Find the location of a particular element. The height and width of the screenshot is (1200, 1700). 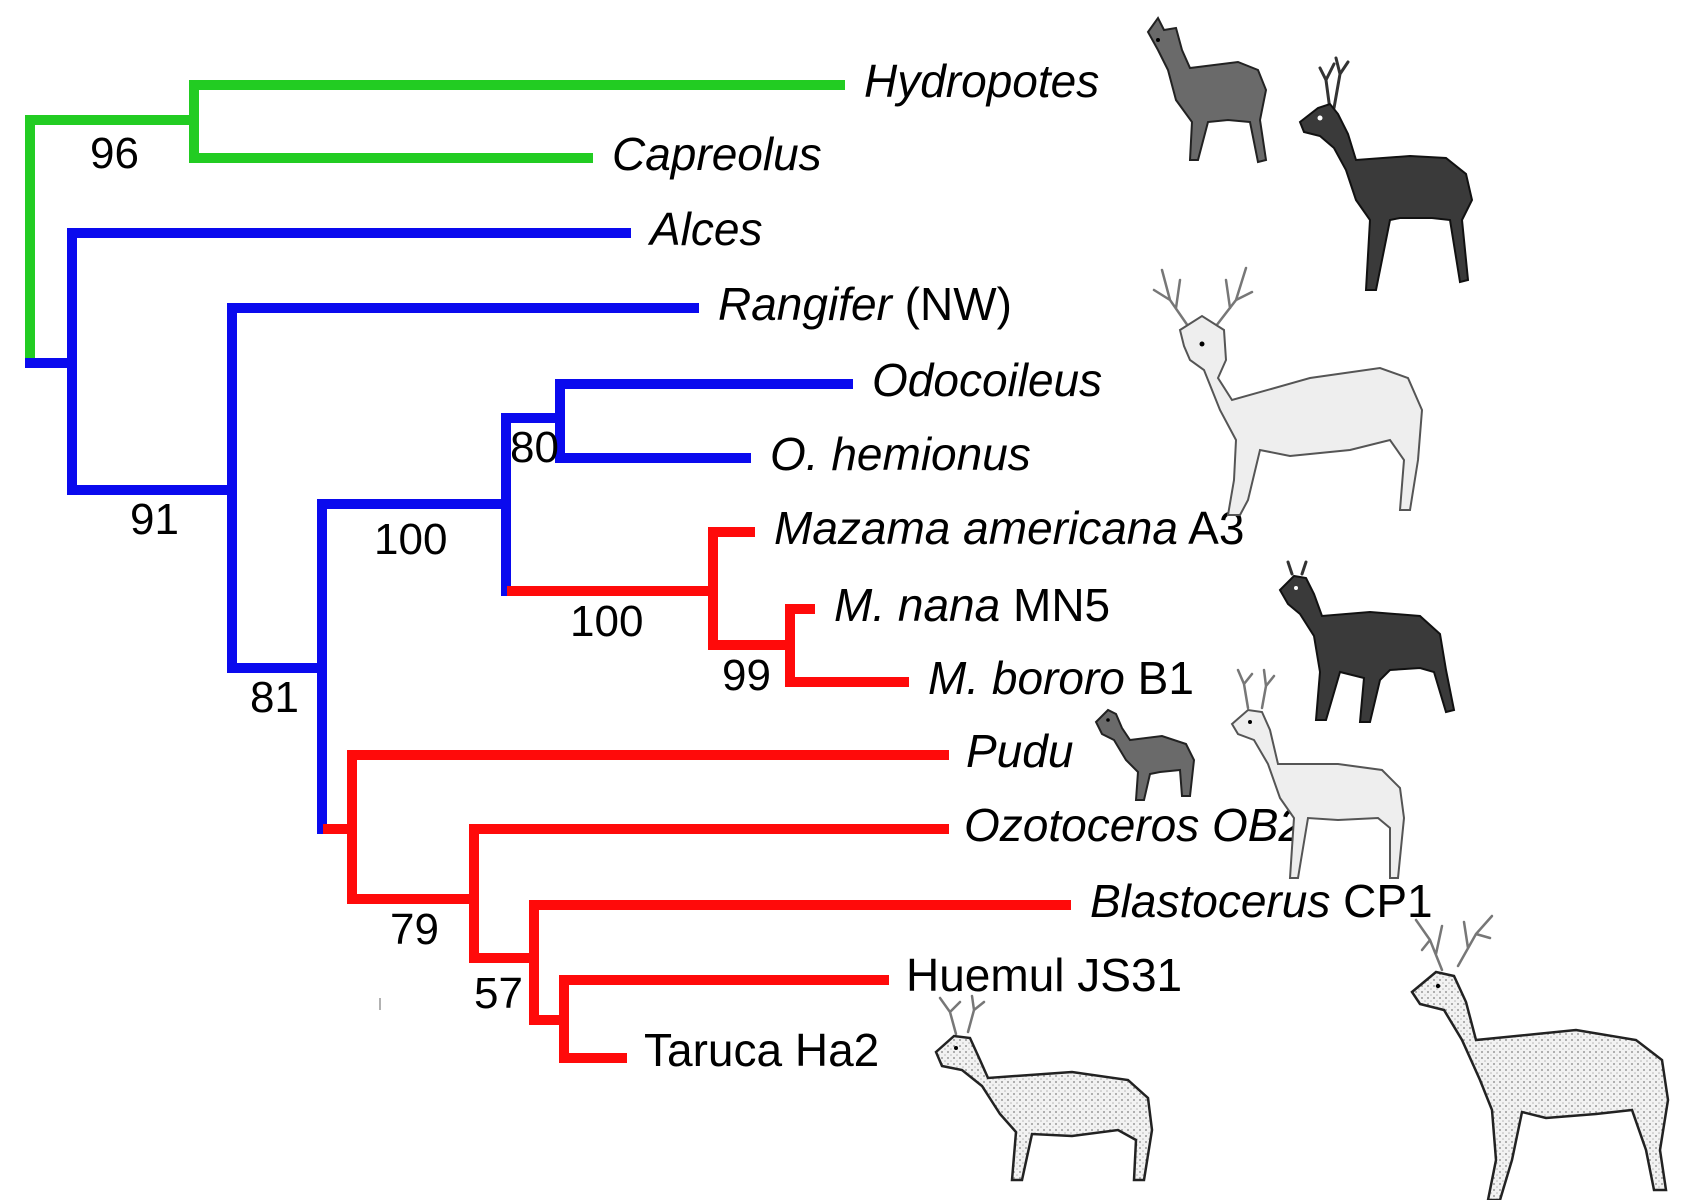

support-value-79: 79 is located at coordinates (414, 929).